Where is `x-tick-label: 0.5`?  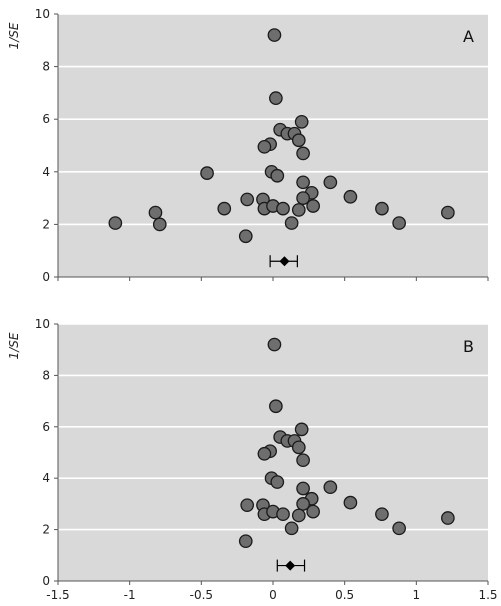
x-tick-label: 0.5 is located at coordinates (344, 595).